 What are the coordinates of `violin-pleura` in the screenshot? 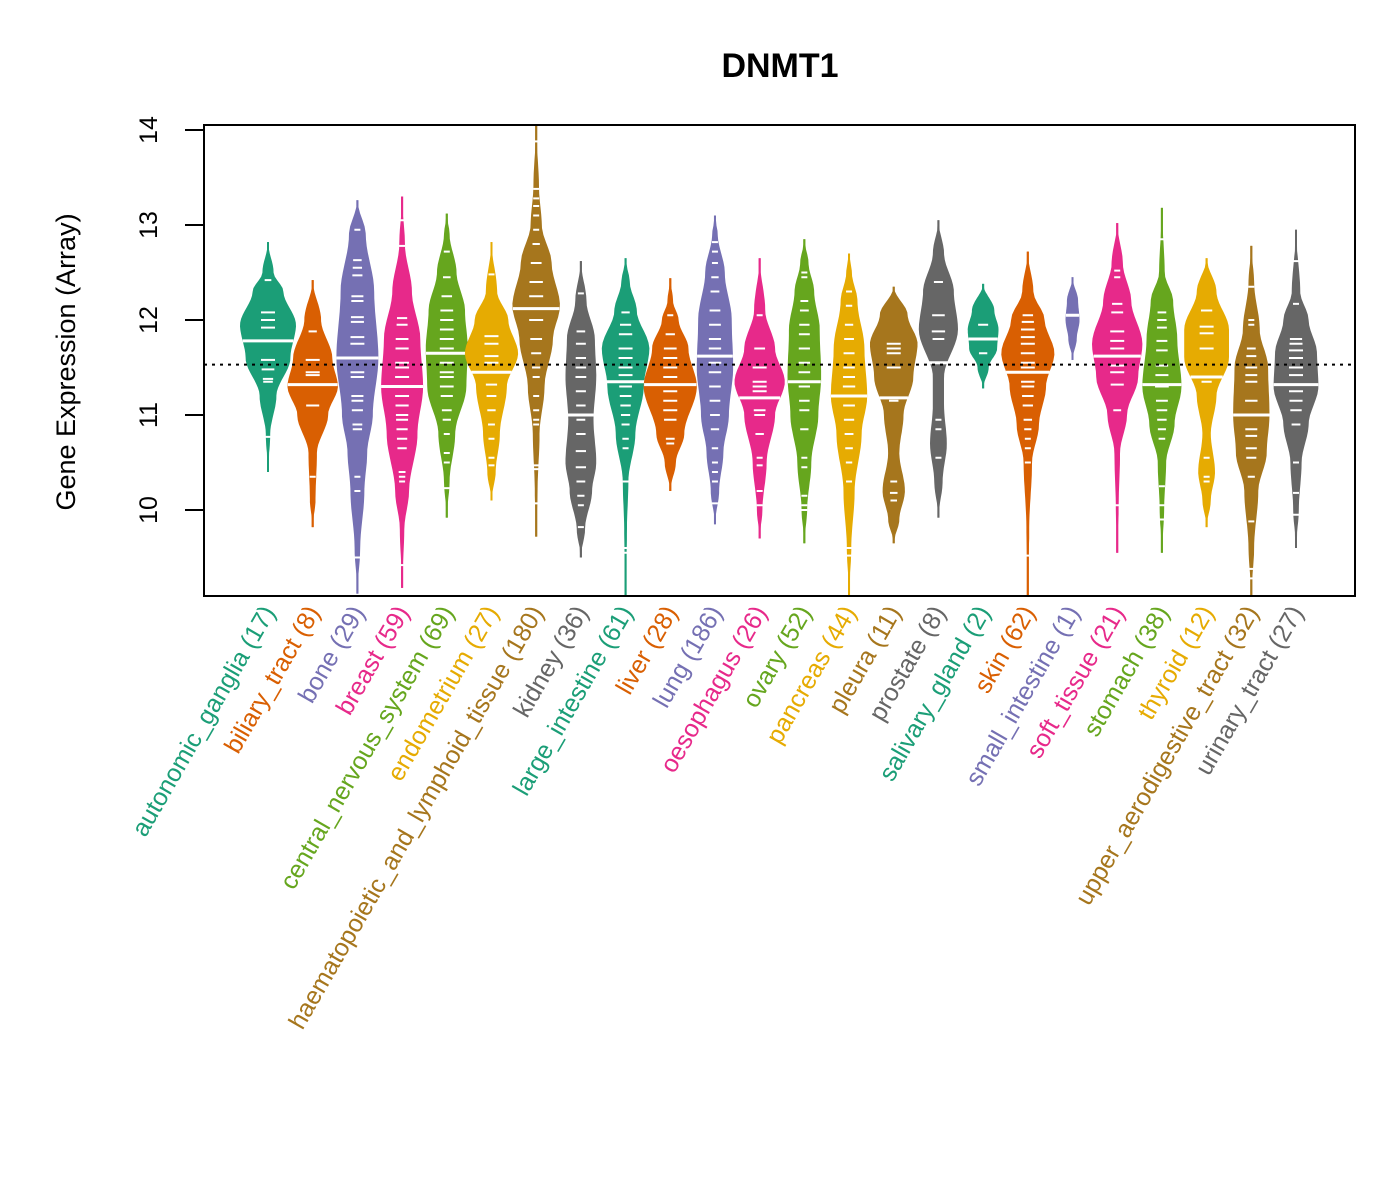 It's located at (894, 415).